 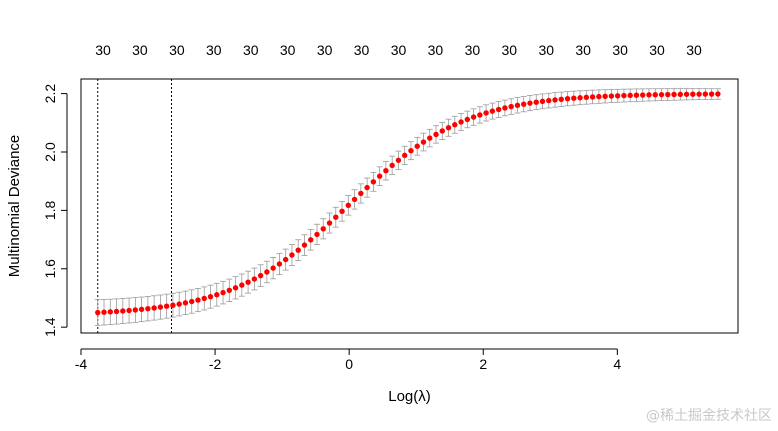 What do you see at coordinates (14, 206) in the screenshot?
I see `y-axis-title: Multinomial Deviance` at bounding box center [14, 206].